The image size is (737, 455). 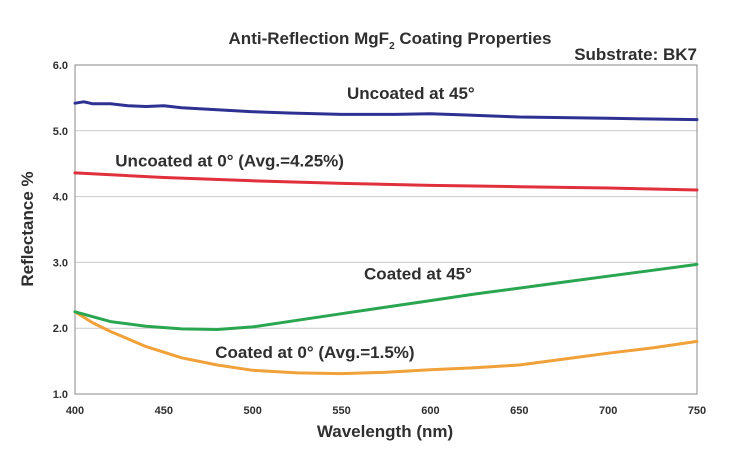 I want to click on x-tick-label: 700, so click(x=608, y=411).